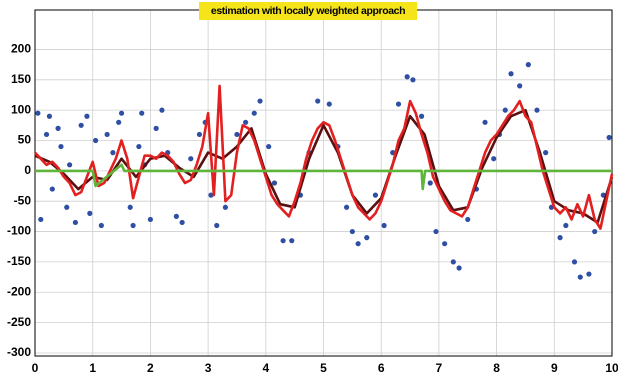 Image resolution: width=618 pixels, height=381 pixels. I want to click on y-tick-label: -300, so click(19, 352).